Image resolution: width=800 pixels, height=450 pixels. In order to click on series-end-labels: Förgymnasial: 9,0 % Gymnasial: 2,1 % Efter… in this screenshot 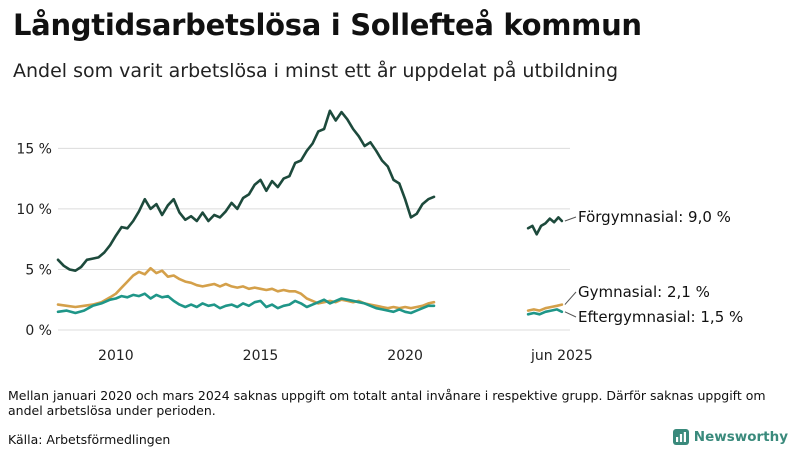, I will do `click(653, 267)`.